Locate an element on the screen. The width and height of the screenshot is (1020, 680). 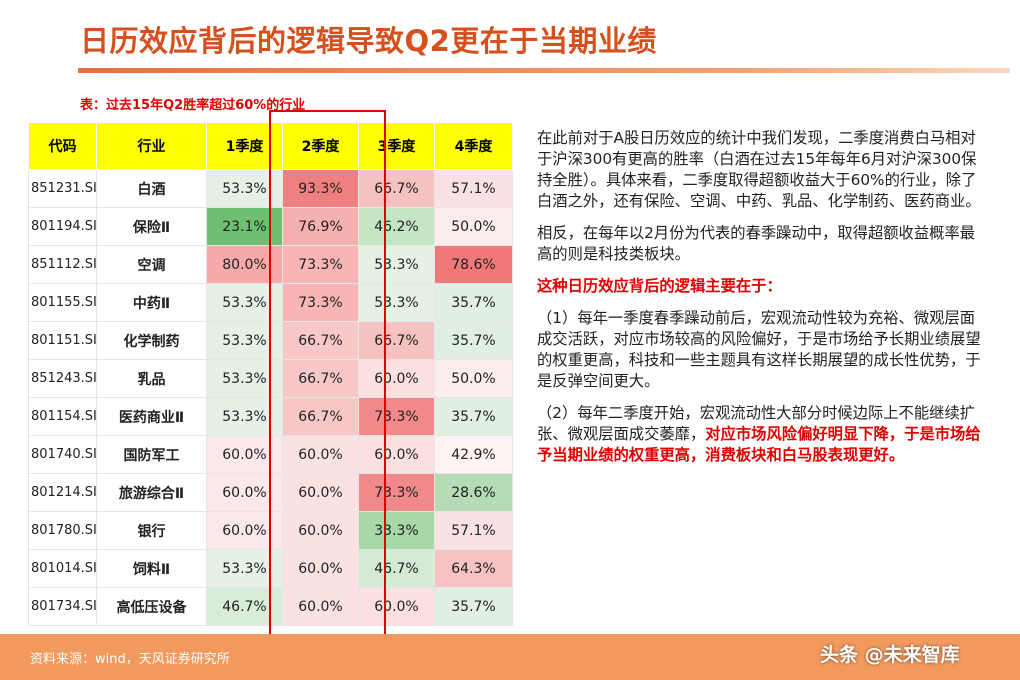
header-q1: 1季度 is located at coordinates (244, 146).